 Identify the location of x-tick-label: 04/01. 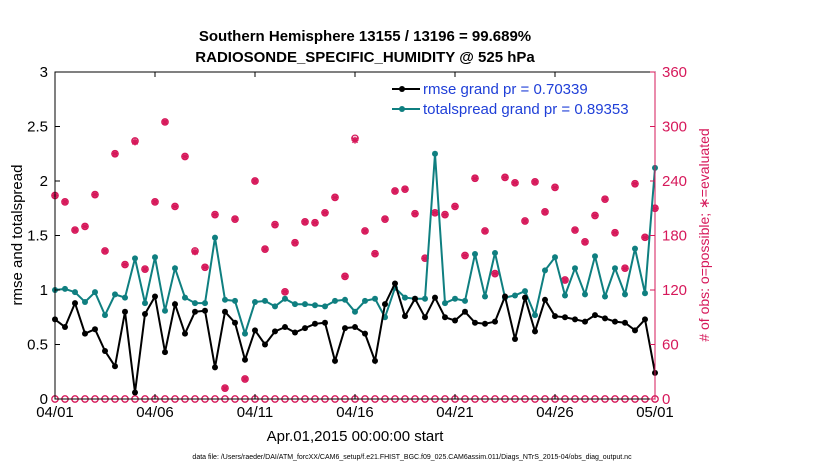
(55, 412).